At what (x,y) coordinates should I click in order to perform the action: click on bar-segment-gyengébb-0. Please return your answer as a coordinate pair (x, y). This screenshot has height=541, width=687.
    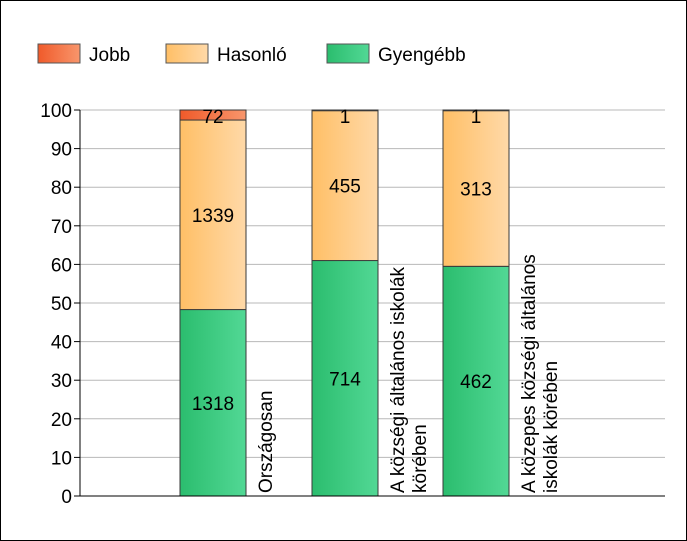
    Looking at the image, I should click on (213, 403).